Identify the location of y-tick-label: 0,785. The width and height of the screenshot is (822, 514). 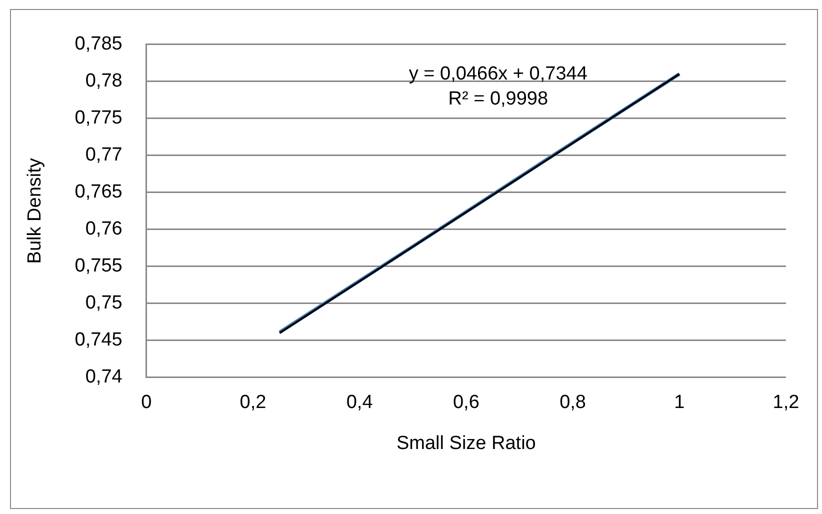
(98, 44).